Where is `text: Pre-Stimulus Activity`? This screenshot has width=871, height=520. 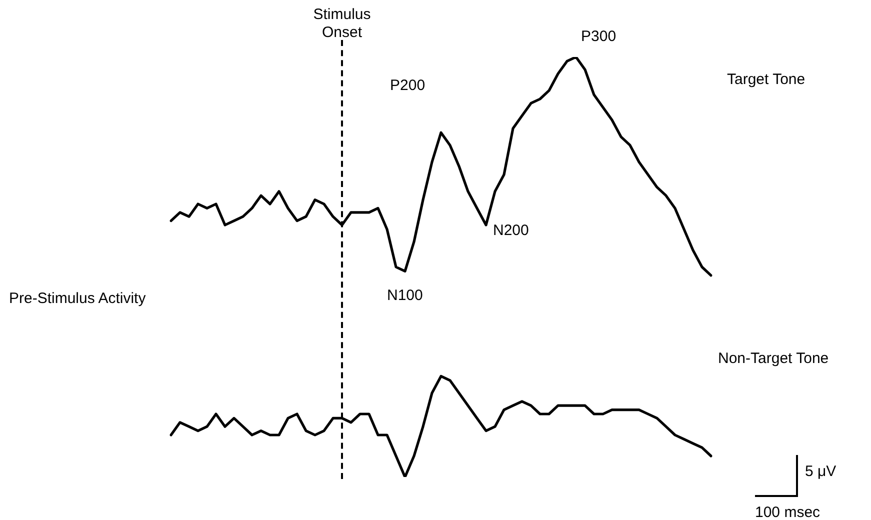 text: Pre-Stimulus Activity is located at coordinates (77, 299).